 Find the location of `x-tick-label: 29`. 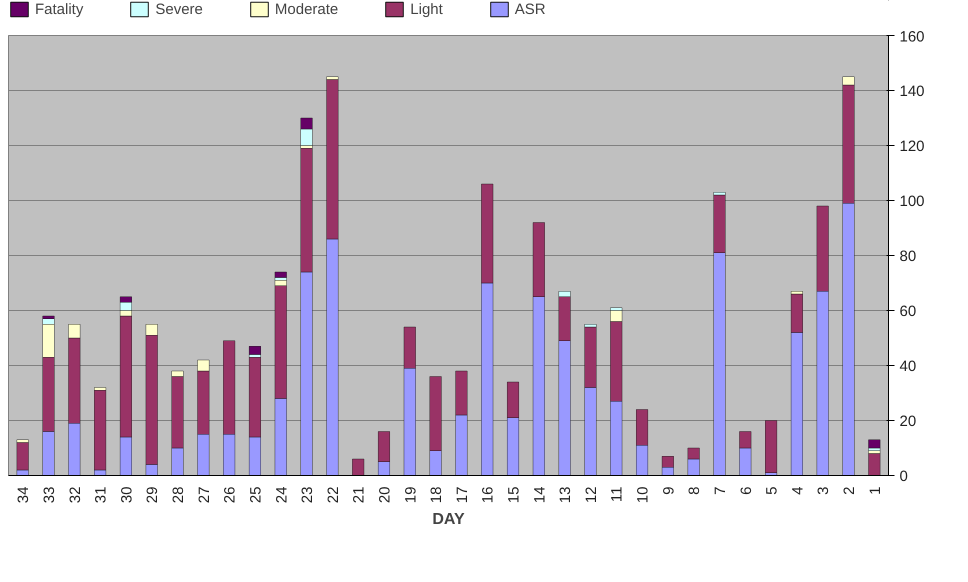

x-tick-label: 29 is located at coordinates (153, 495).